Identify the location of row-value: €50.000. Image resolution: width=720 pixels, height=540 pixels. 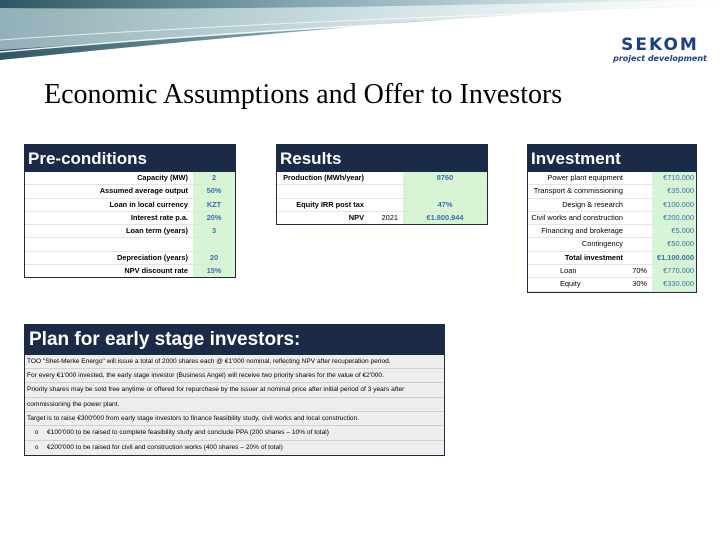
(674, 244).